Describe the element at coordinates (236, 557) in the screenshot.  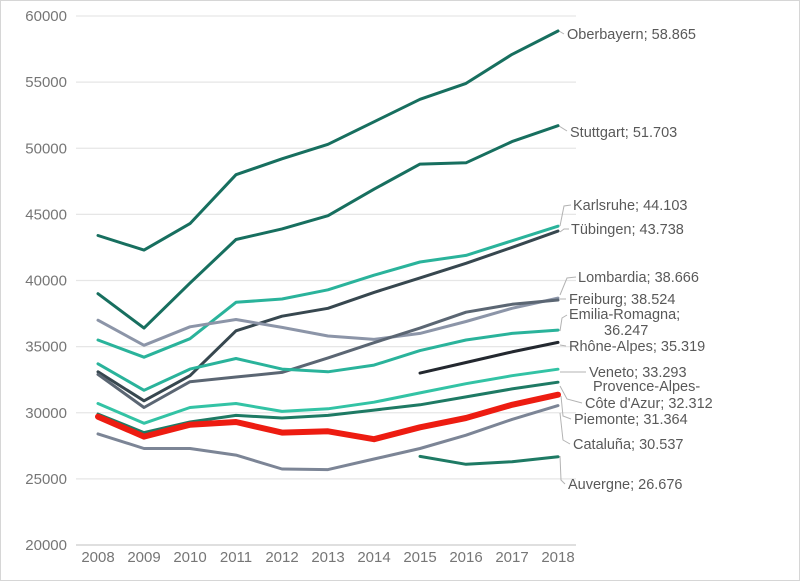
I see `x-tick-label: 2011` at that location.